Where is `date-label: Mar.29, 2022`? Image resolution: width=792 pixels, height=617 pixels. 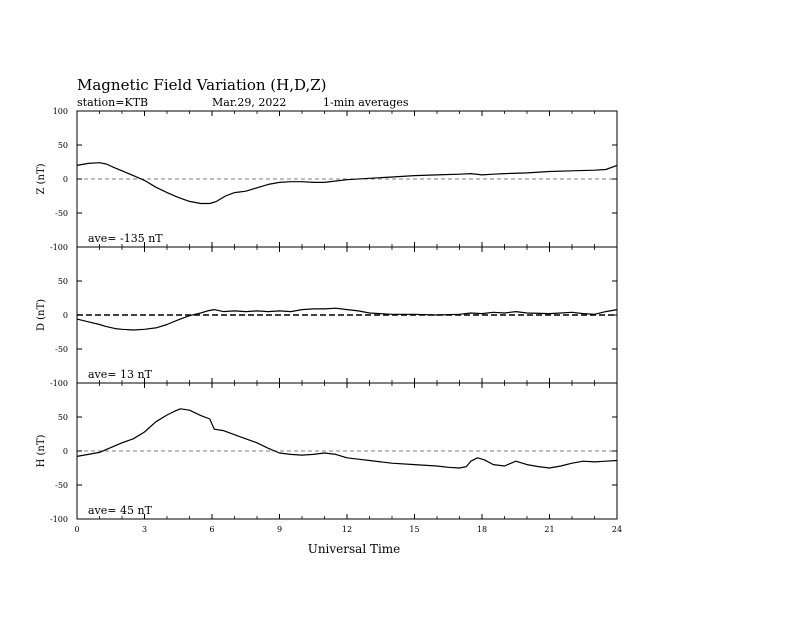 date-label: Mar.29, 2022 is located at coordinates (249, 102).